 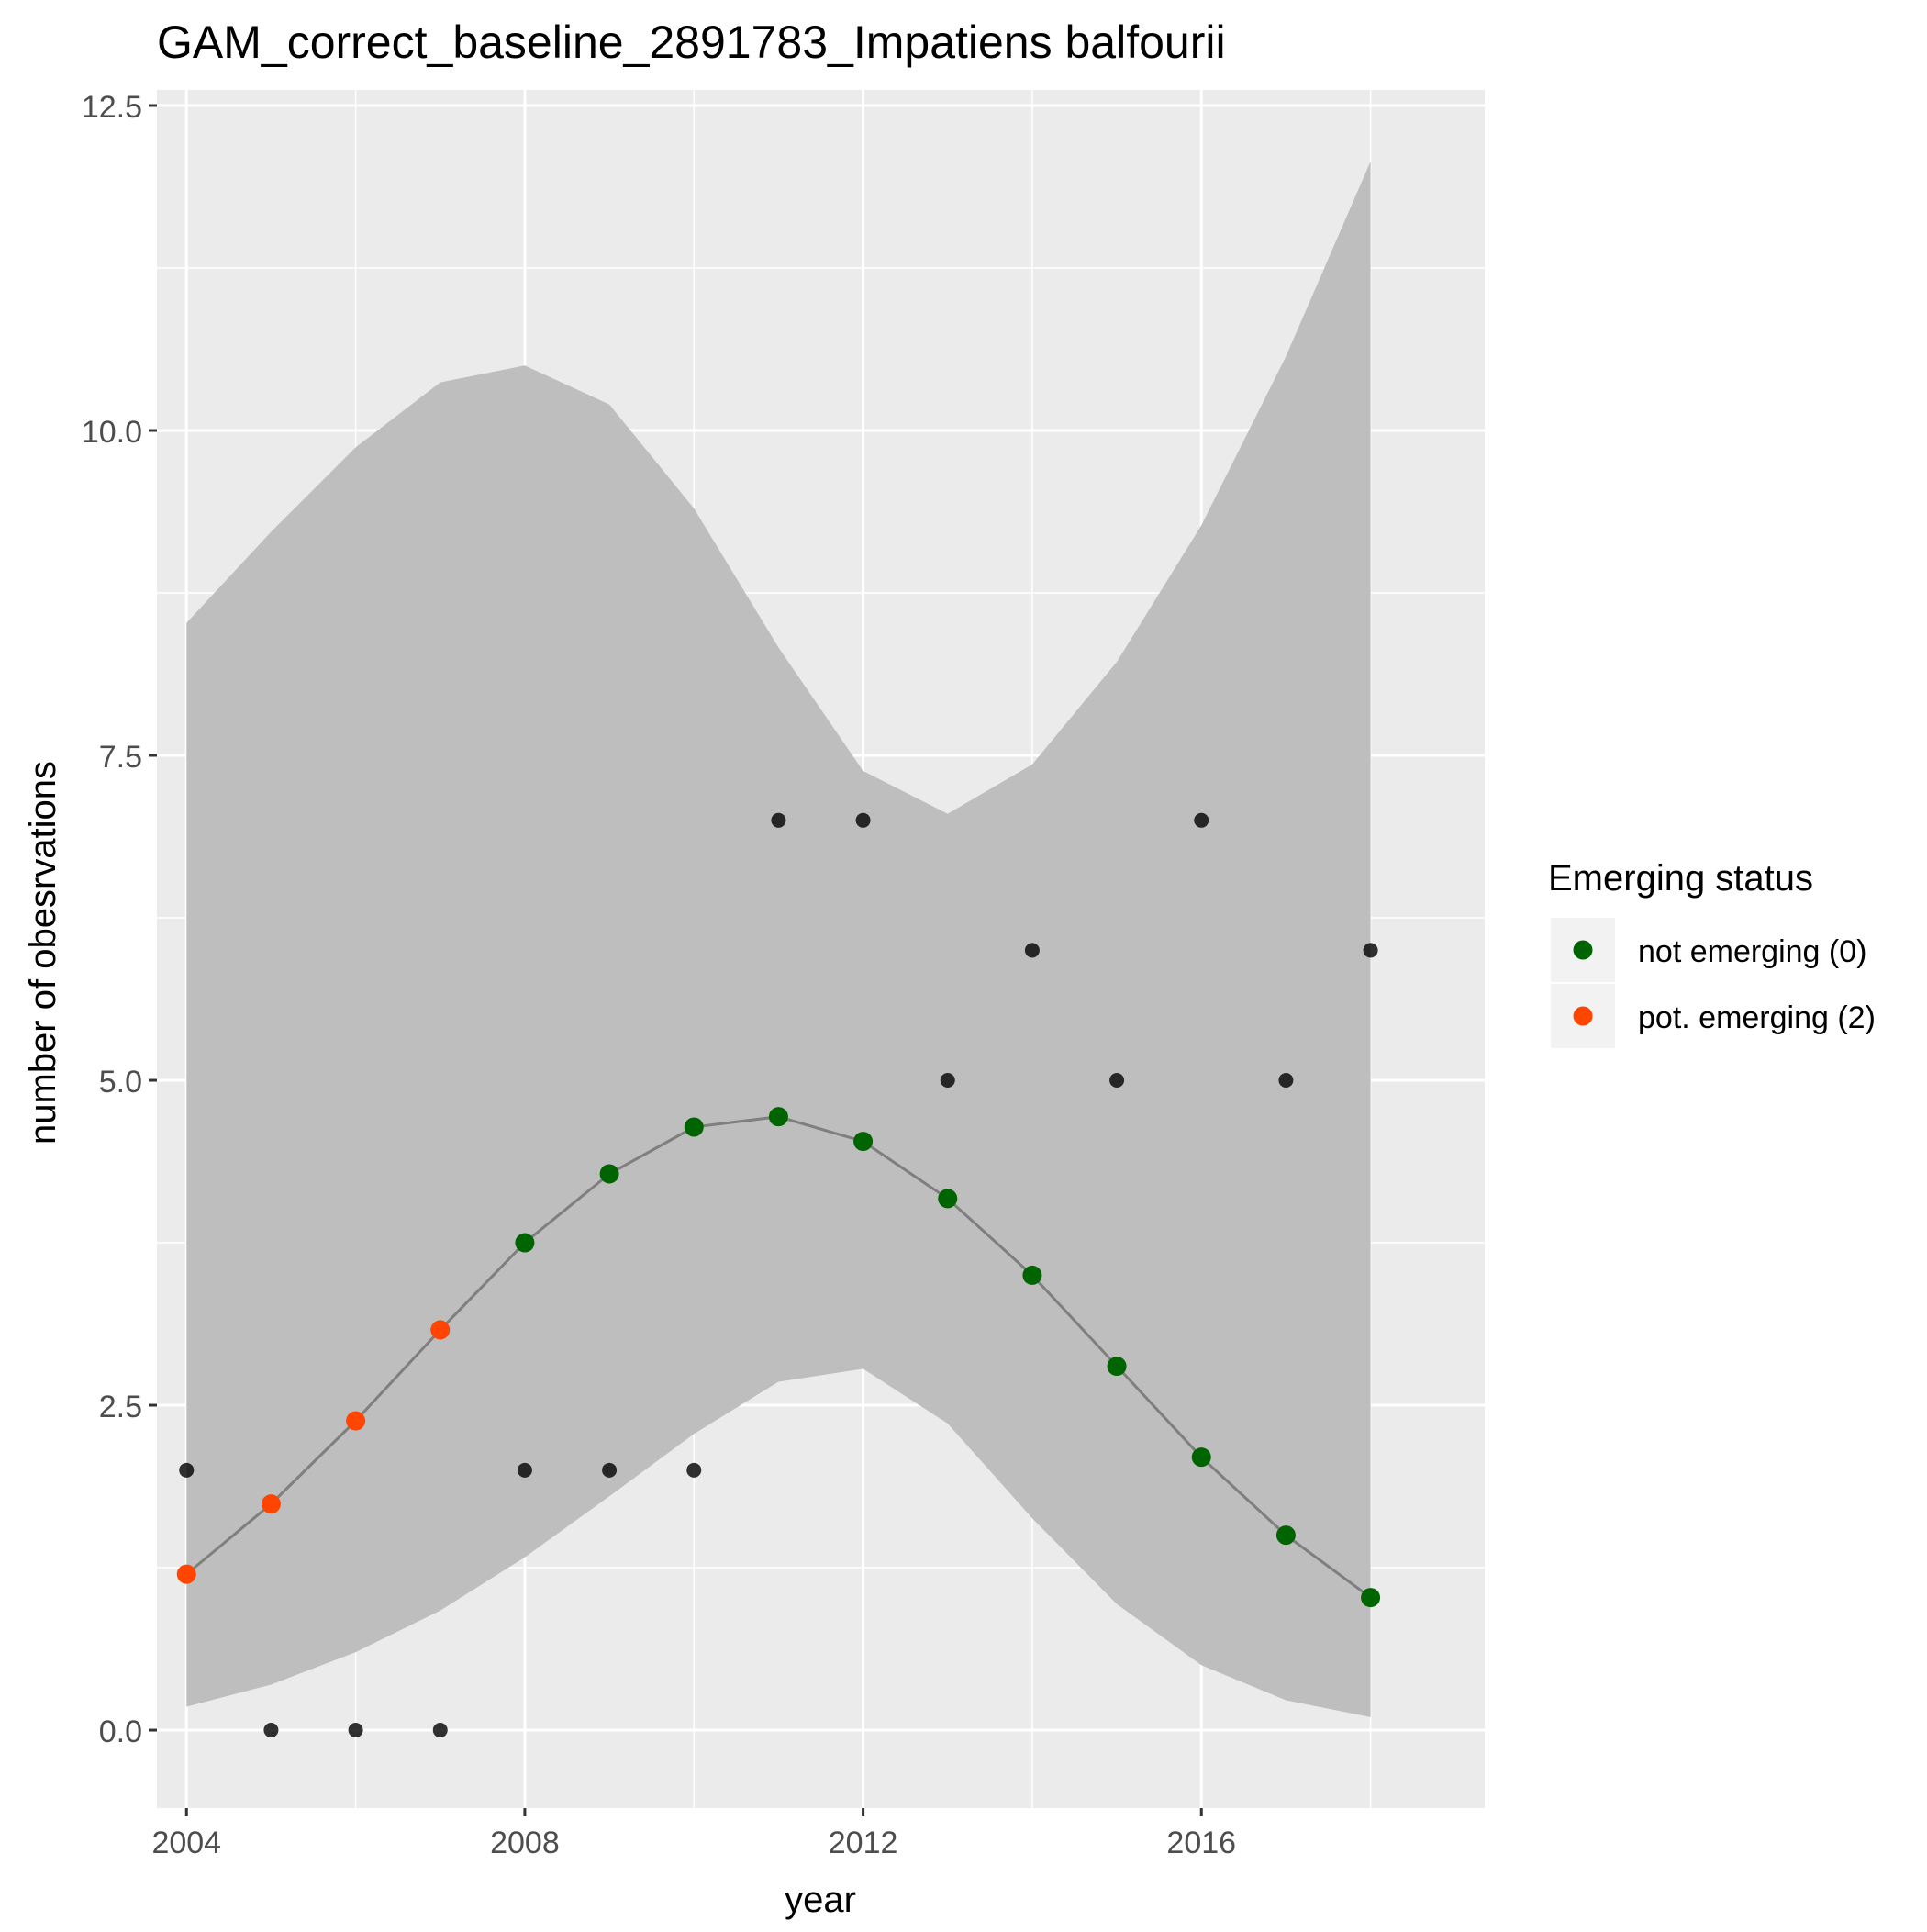 I want to click on legend-label: pot. emerging (2), so click(x=1757, y=1018).